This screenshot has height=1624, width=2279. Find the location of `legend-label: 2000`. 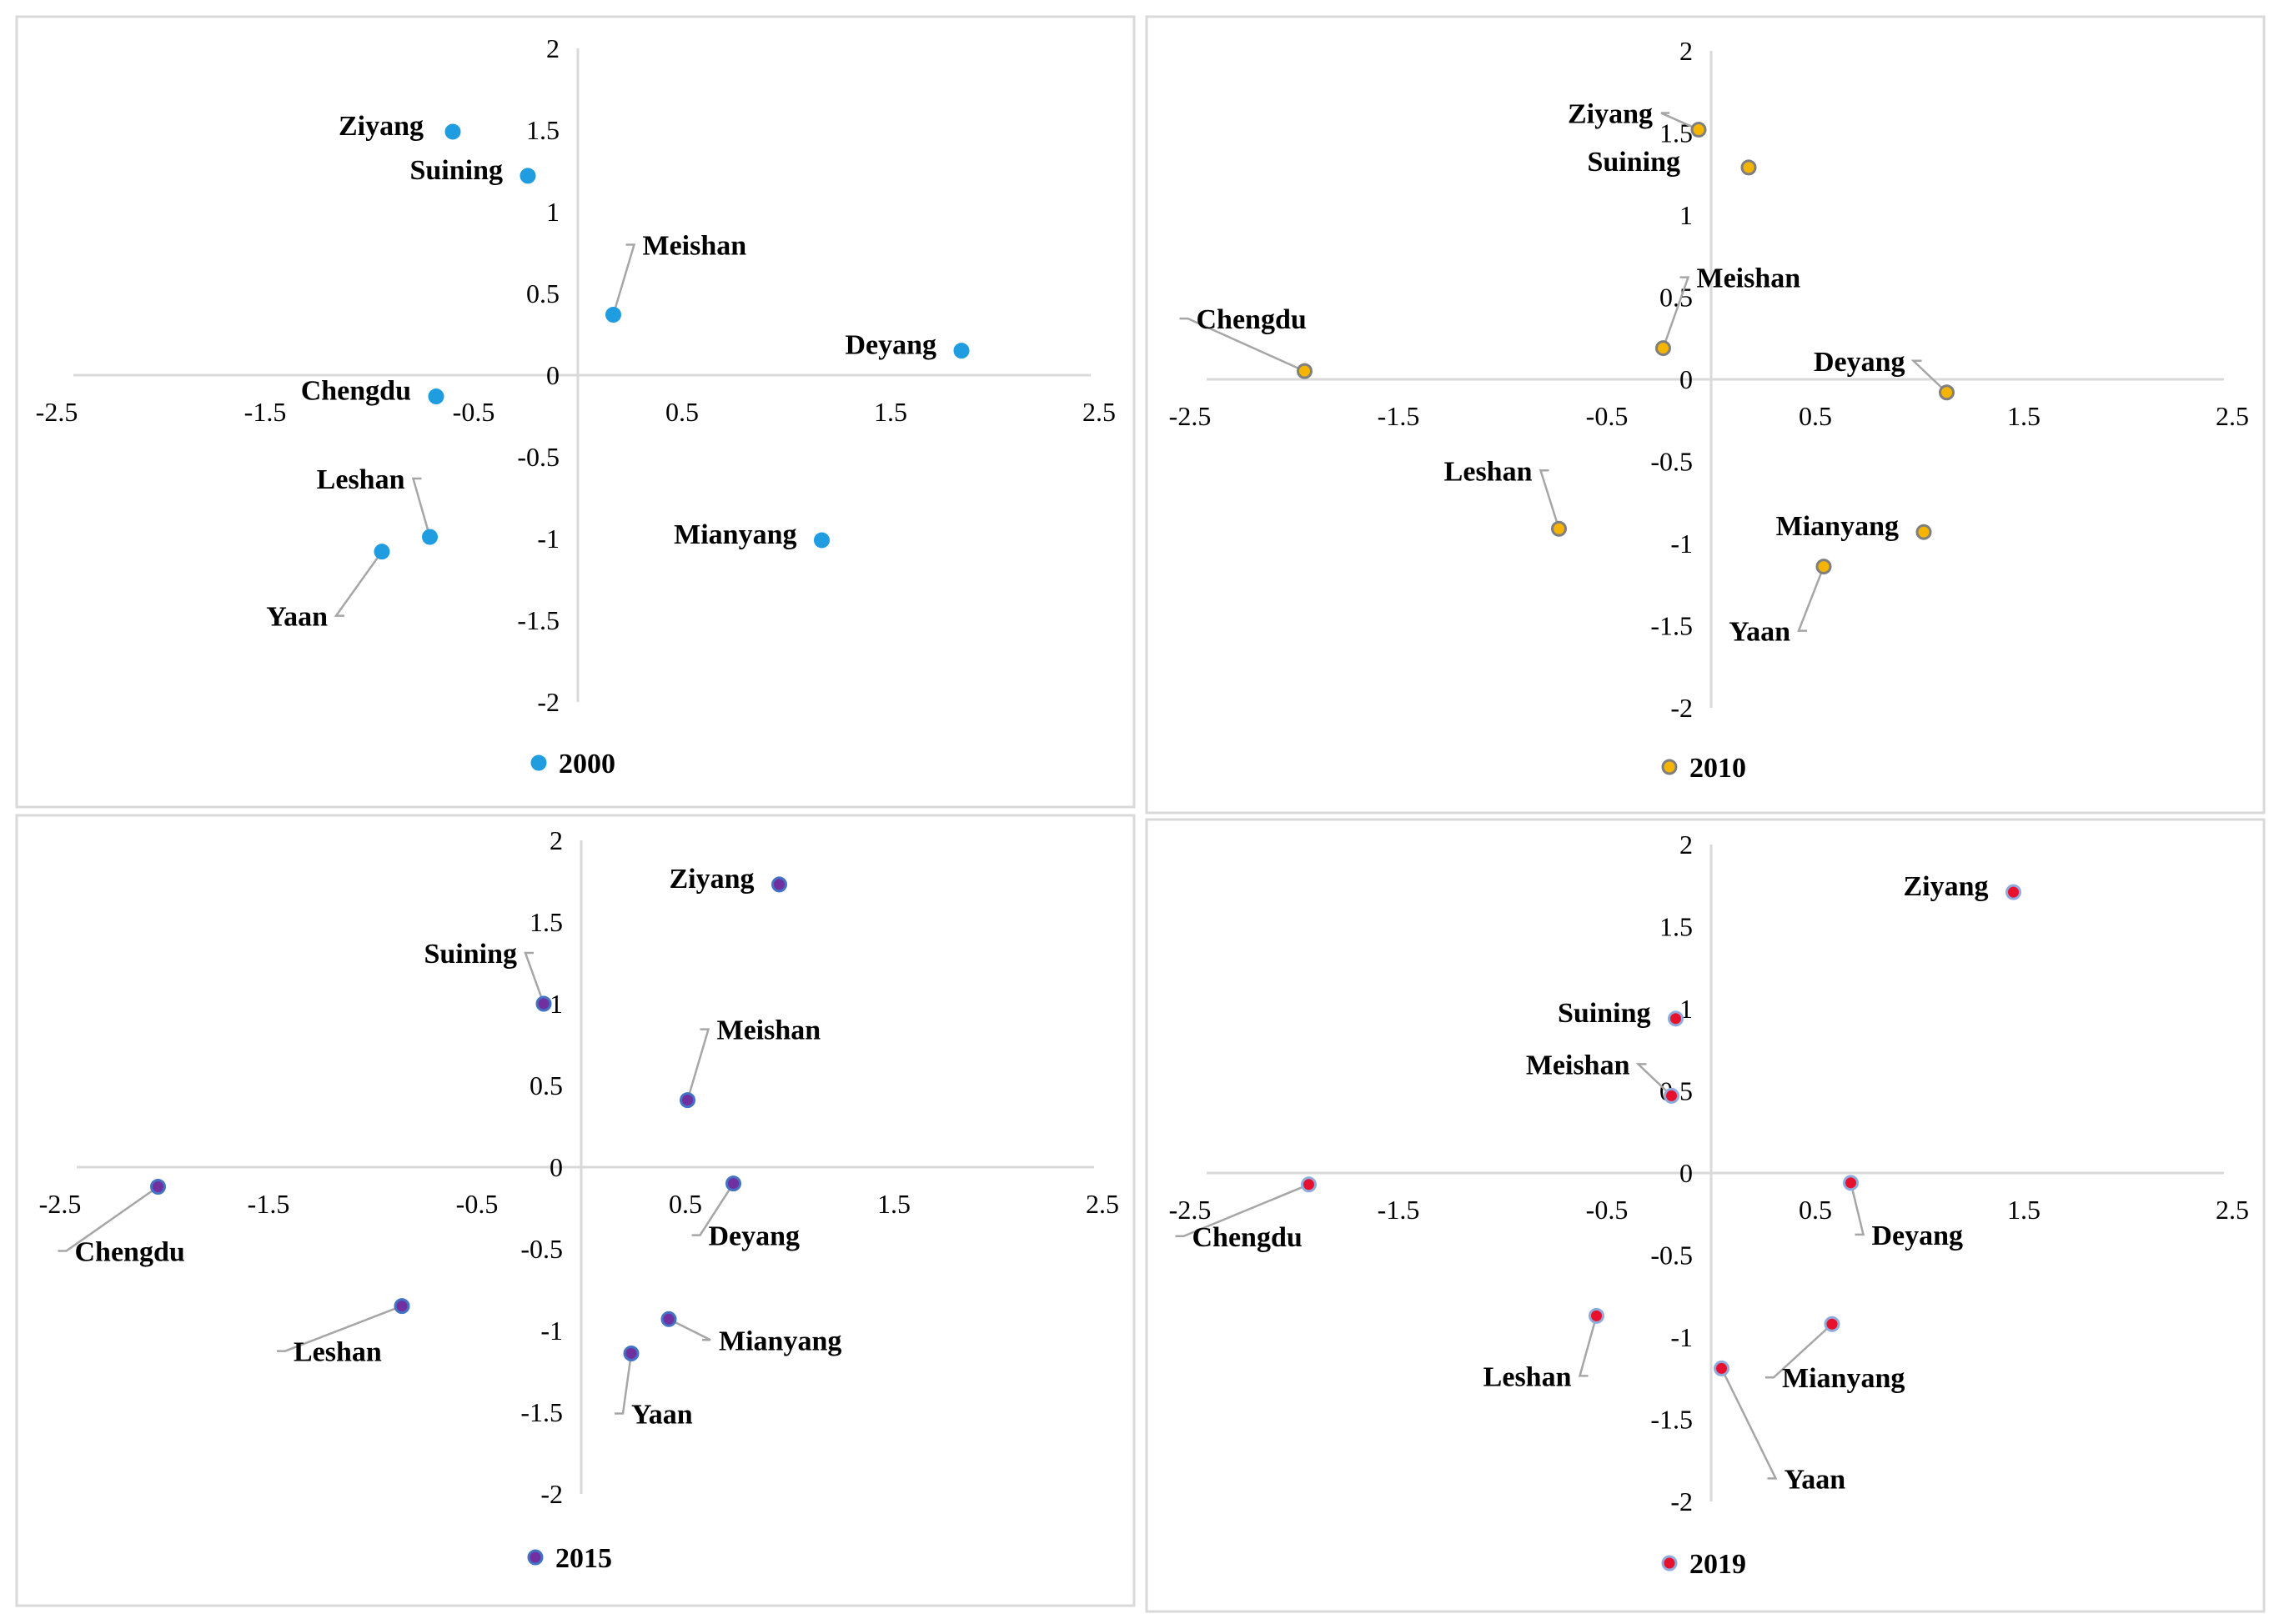

legend-label: 2000 is located at coordinates (587, 764).